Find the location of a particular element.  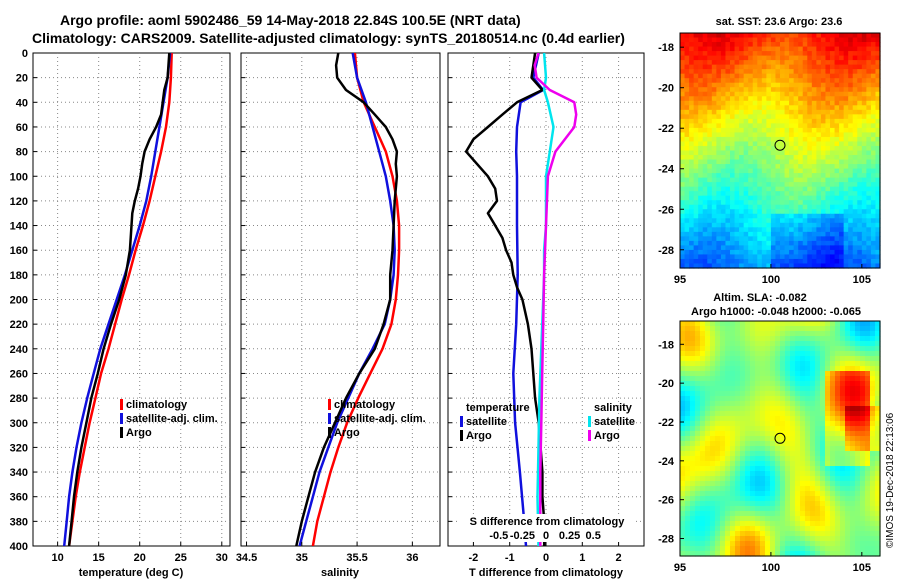

map-y-tick-label: -20 is located at coordinates (666, 89).